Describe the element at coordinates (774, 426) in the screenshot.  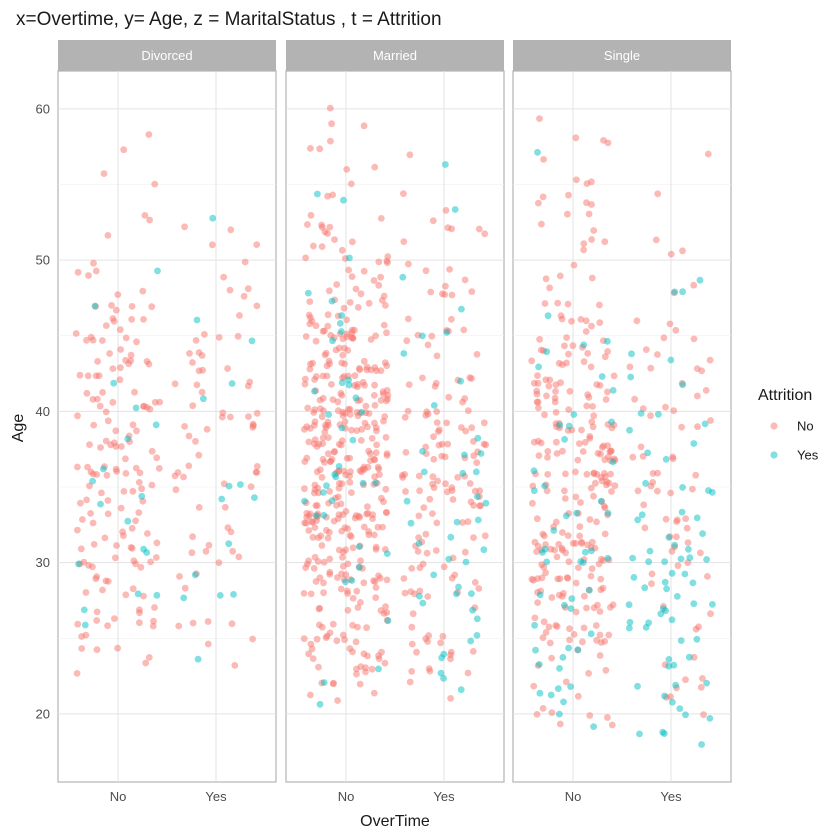
I see `legend-key` at that location.